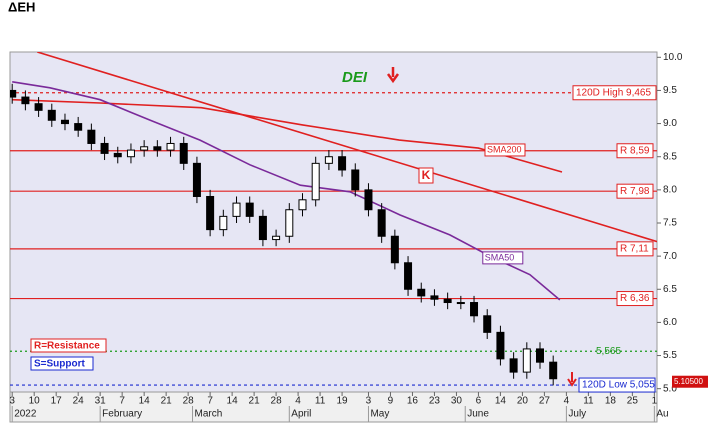 This screenshot has height=428, width=727. What do you see at coordinates (673, 57) in the screenshot?
I see `y-tick-label: 10.0` at bounding box center [673, 57].